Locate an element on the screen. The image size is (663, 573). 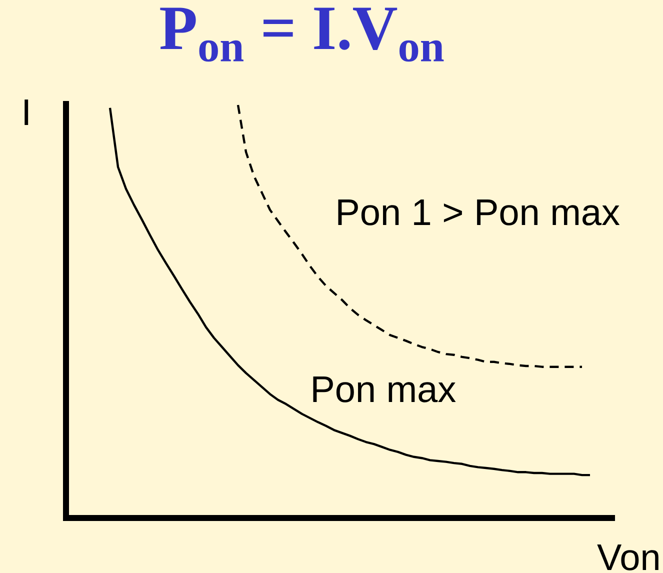
series-label: Pon max is located at coordinates (384, 389).